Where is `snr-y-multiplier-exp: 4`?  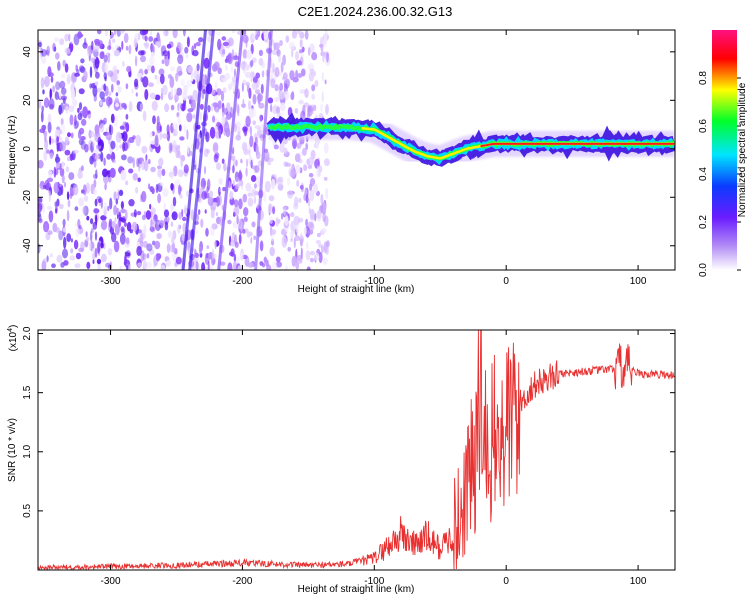
snr-y-multiplier-exp: 4 is located at coordinates (10, 330).